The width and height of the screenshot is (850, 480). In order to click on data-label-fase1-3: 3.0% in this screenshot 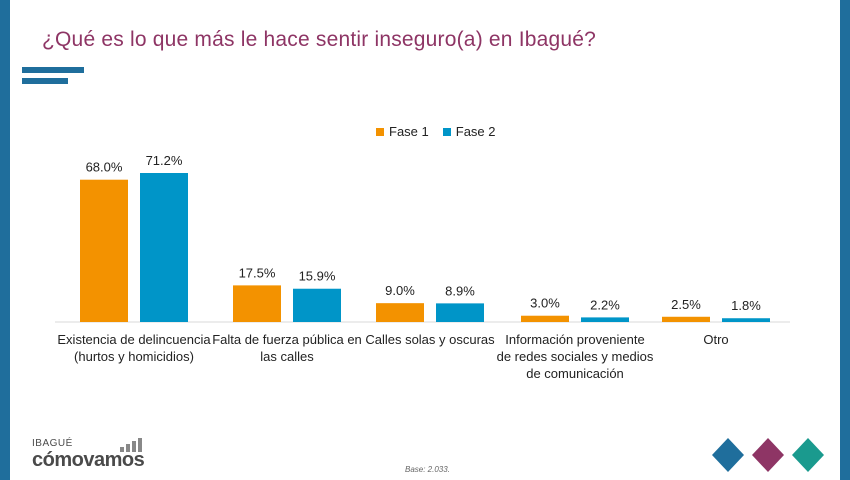, I will do `click(545, 303)`.